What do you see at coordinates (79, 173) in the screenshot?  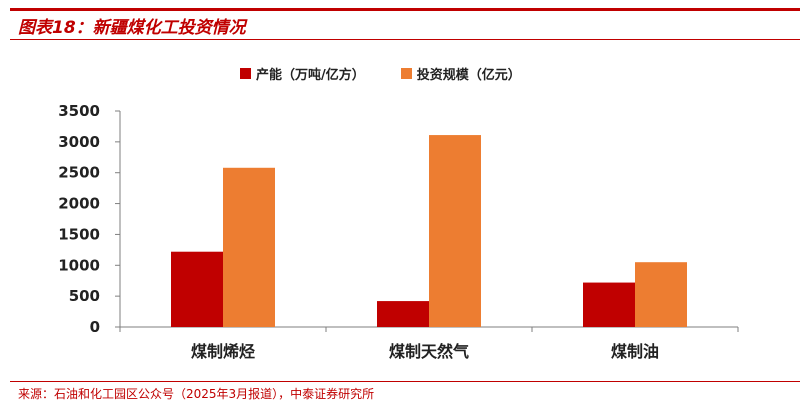 I see `y-tick-label: 2500` at bounding box center [79, 173].